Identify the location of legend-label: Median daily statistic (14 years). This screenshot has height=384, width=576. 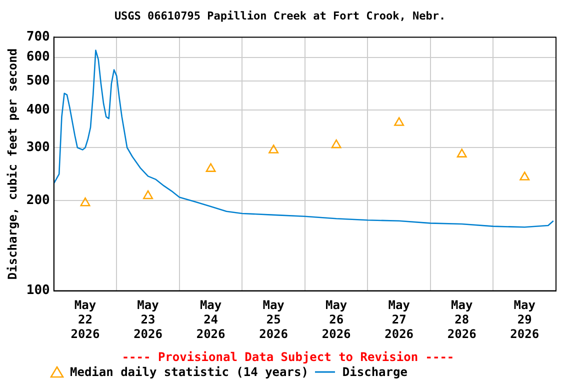
(189, 372).